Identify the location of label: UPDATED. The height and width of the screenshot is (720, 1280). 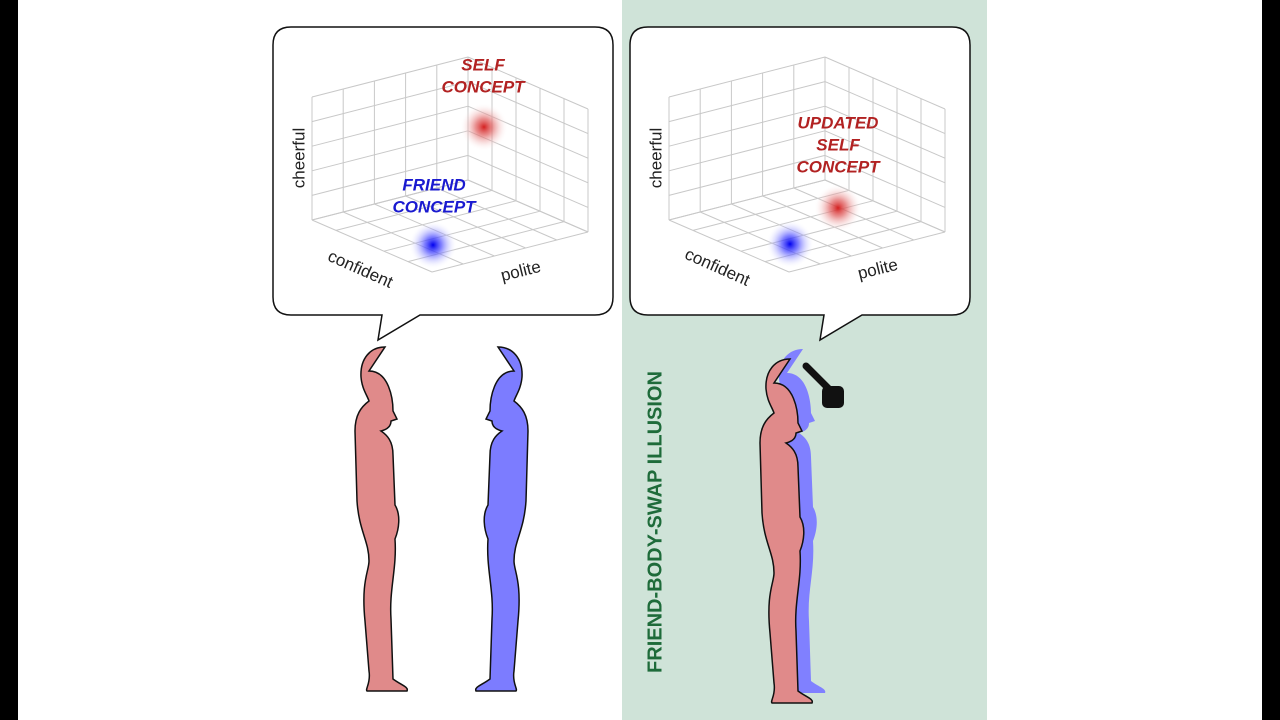
(838, 122).